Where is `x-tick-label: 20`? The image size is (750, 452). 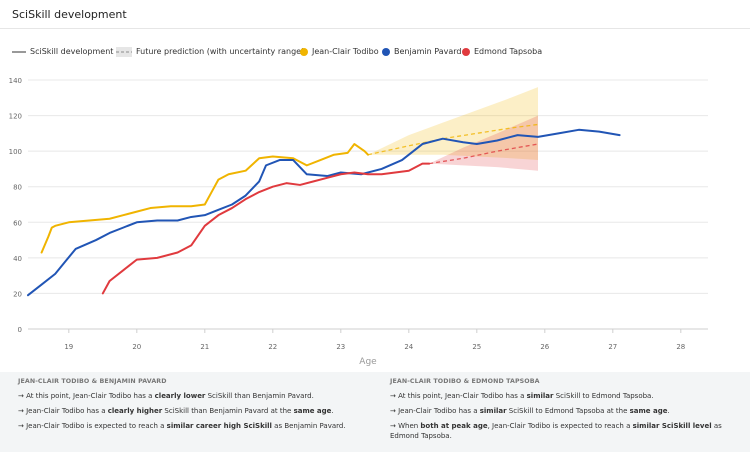 x-tick-label: 20 is located at coordinates (136, 347).